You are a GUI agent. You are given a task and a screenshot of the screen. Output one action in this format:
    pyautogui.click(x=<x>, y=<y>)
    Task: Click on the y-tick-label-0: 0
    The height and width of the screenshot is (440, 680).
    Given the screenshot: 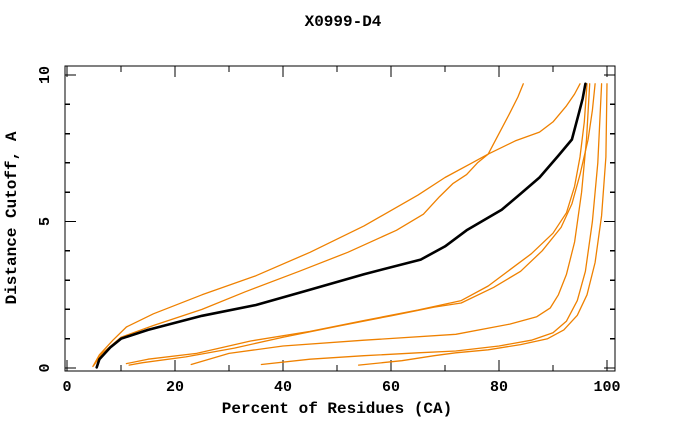 What is the action you would take?
    pyautogui.click(x=45, y=367)
    